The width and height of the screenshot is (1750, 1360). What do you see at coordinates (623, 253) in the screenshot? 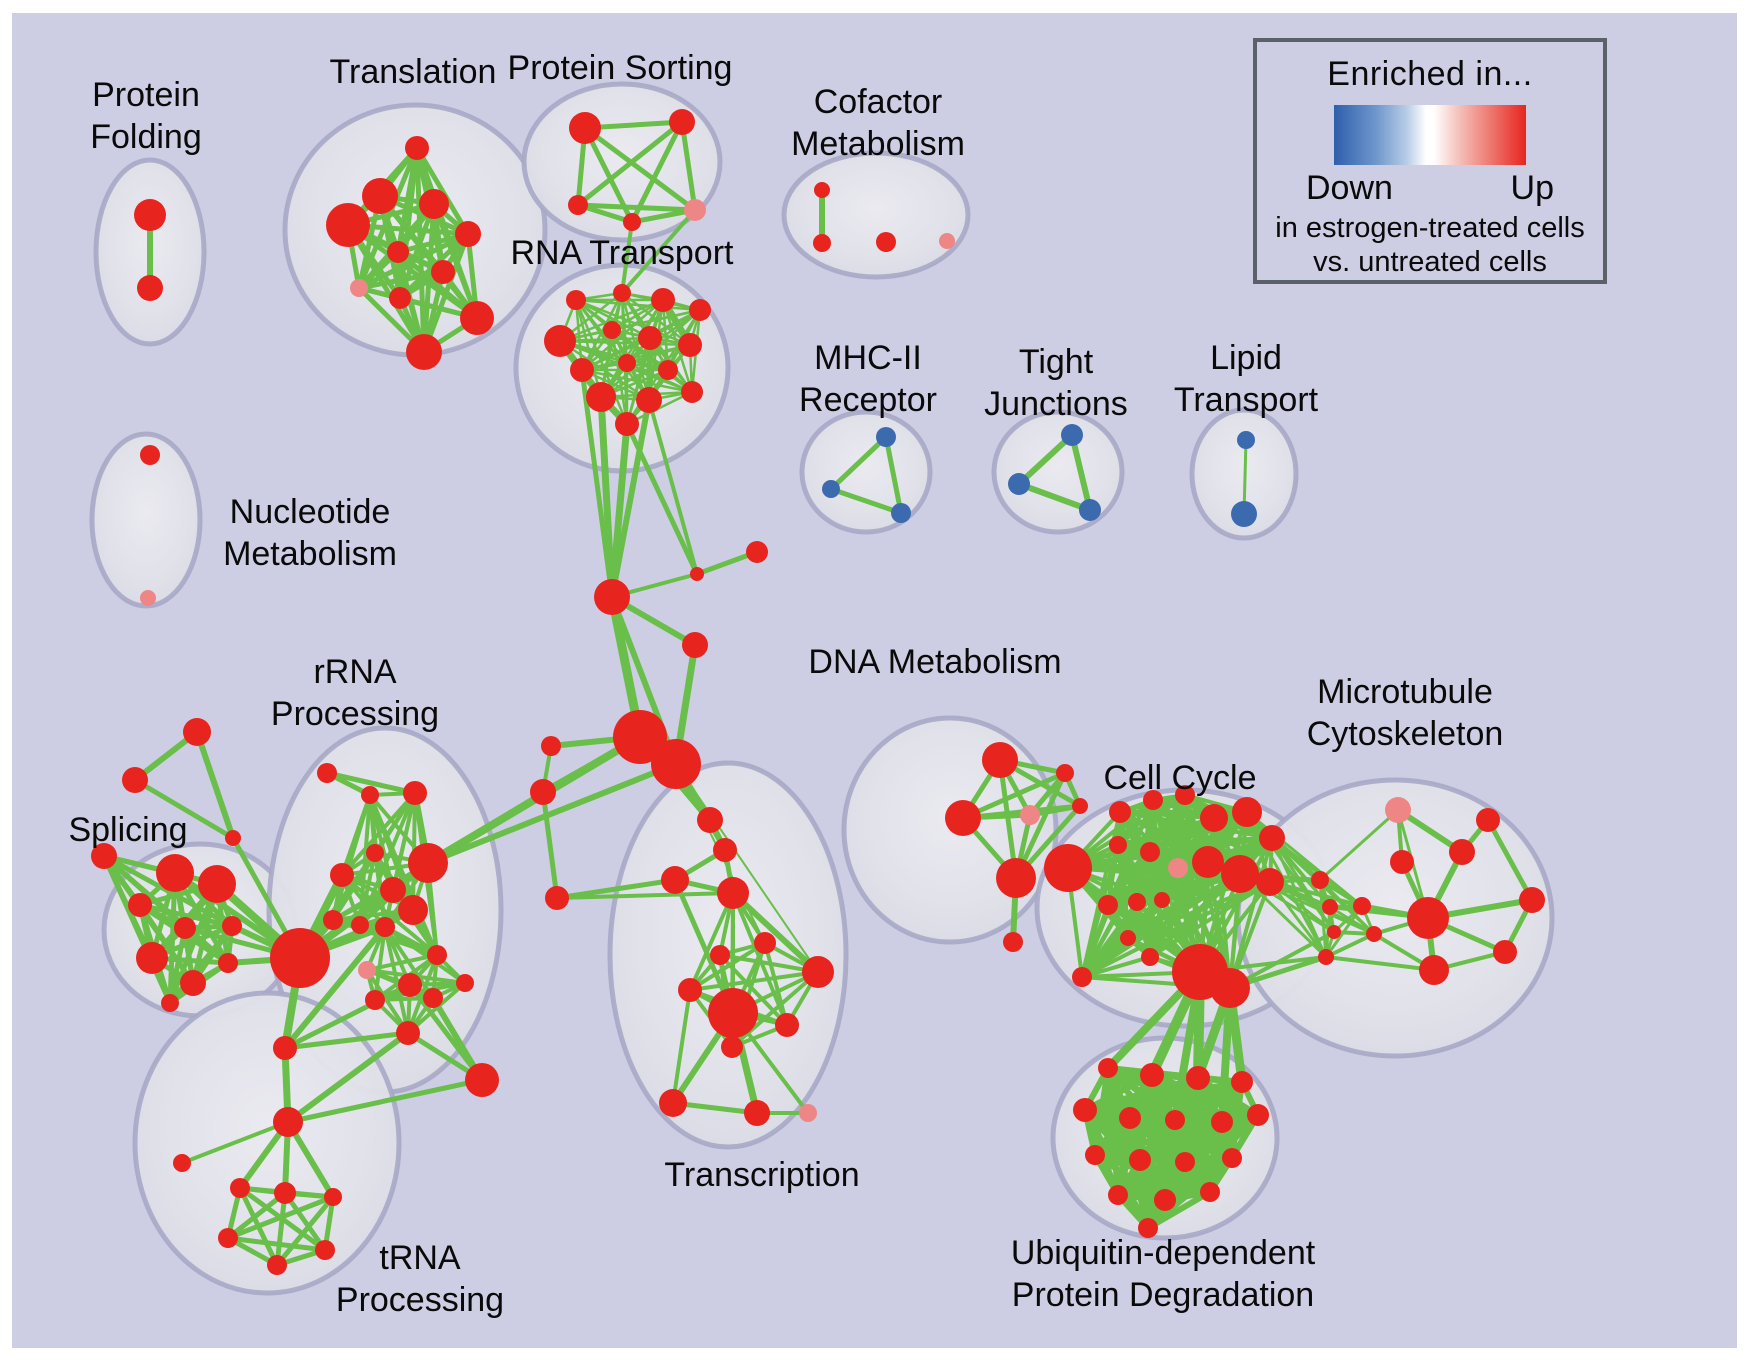
I see `cluster-label-rna-transport: RNA Transport` at bounding box center [623, 253].